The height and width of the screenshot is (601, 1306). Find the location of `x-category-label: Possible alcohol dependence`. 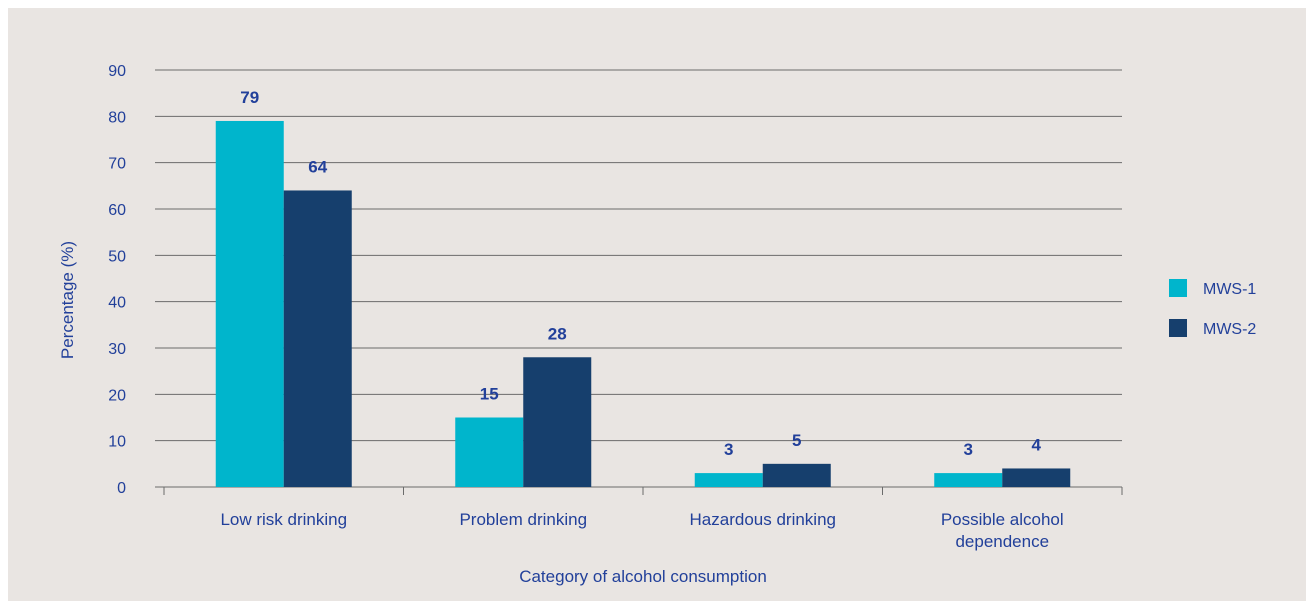

x-category-label: Possible alcohol dependence is located at coordinates (1002, 530).